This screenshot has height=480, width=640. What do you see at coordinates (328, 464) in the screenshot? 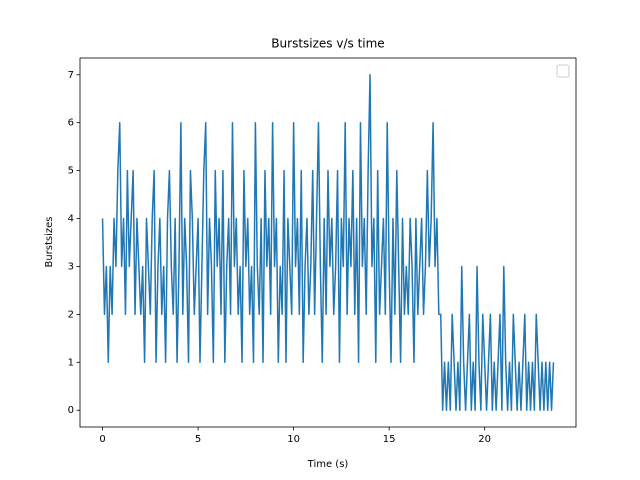
I see `x-axis-label: Time (s)` at bounding box center [328, 464].